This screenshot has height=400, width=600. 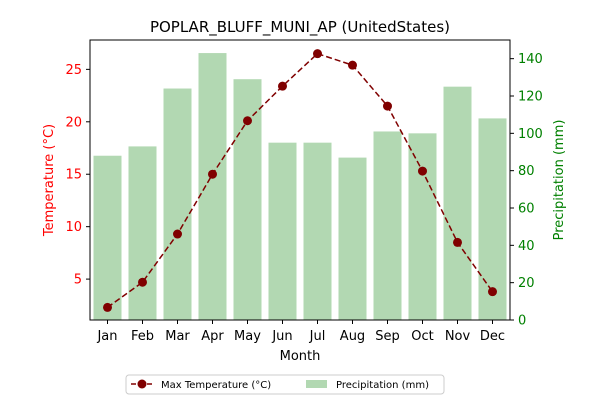 I want to click on x-tick-label: Nov, so click(x=458, y=336).